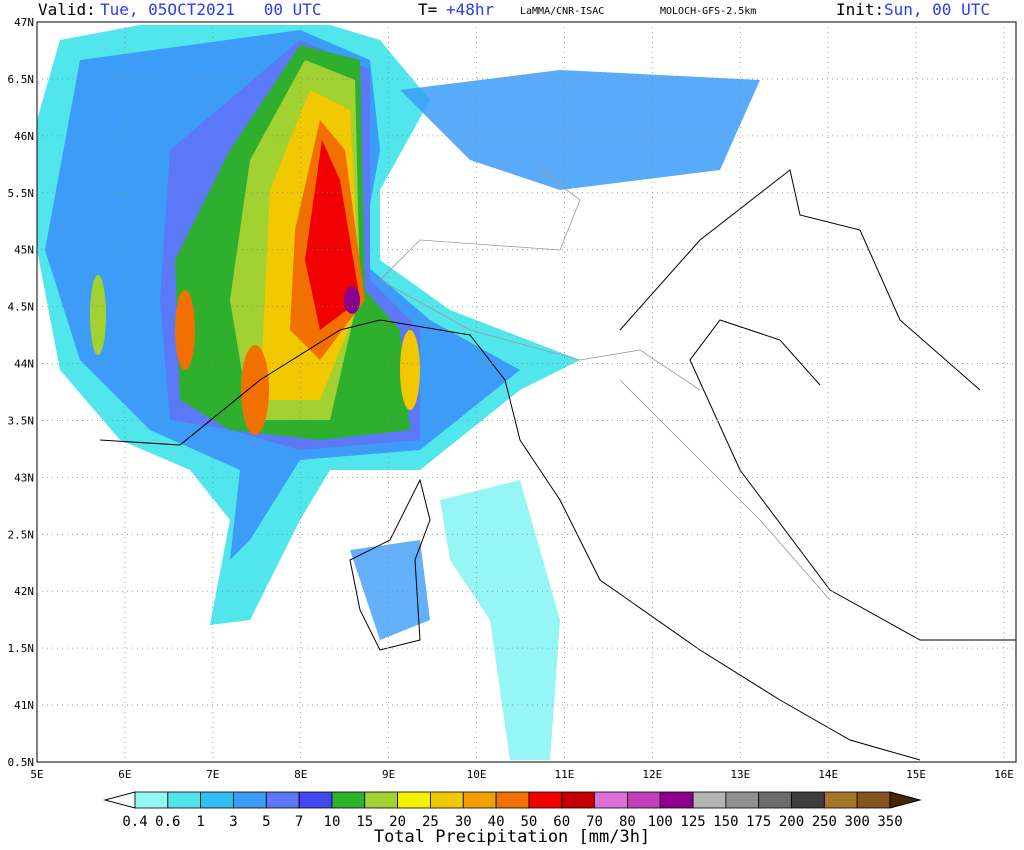 This screenshot has height=850, width=1024. What do you see at coordinates (134, 822) in the screenshot?
I see `colorbar-label: 0.4` at bounding box center [134, 822].